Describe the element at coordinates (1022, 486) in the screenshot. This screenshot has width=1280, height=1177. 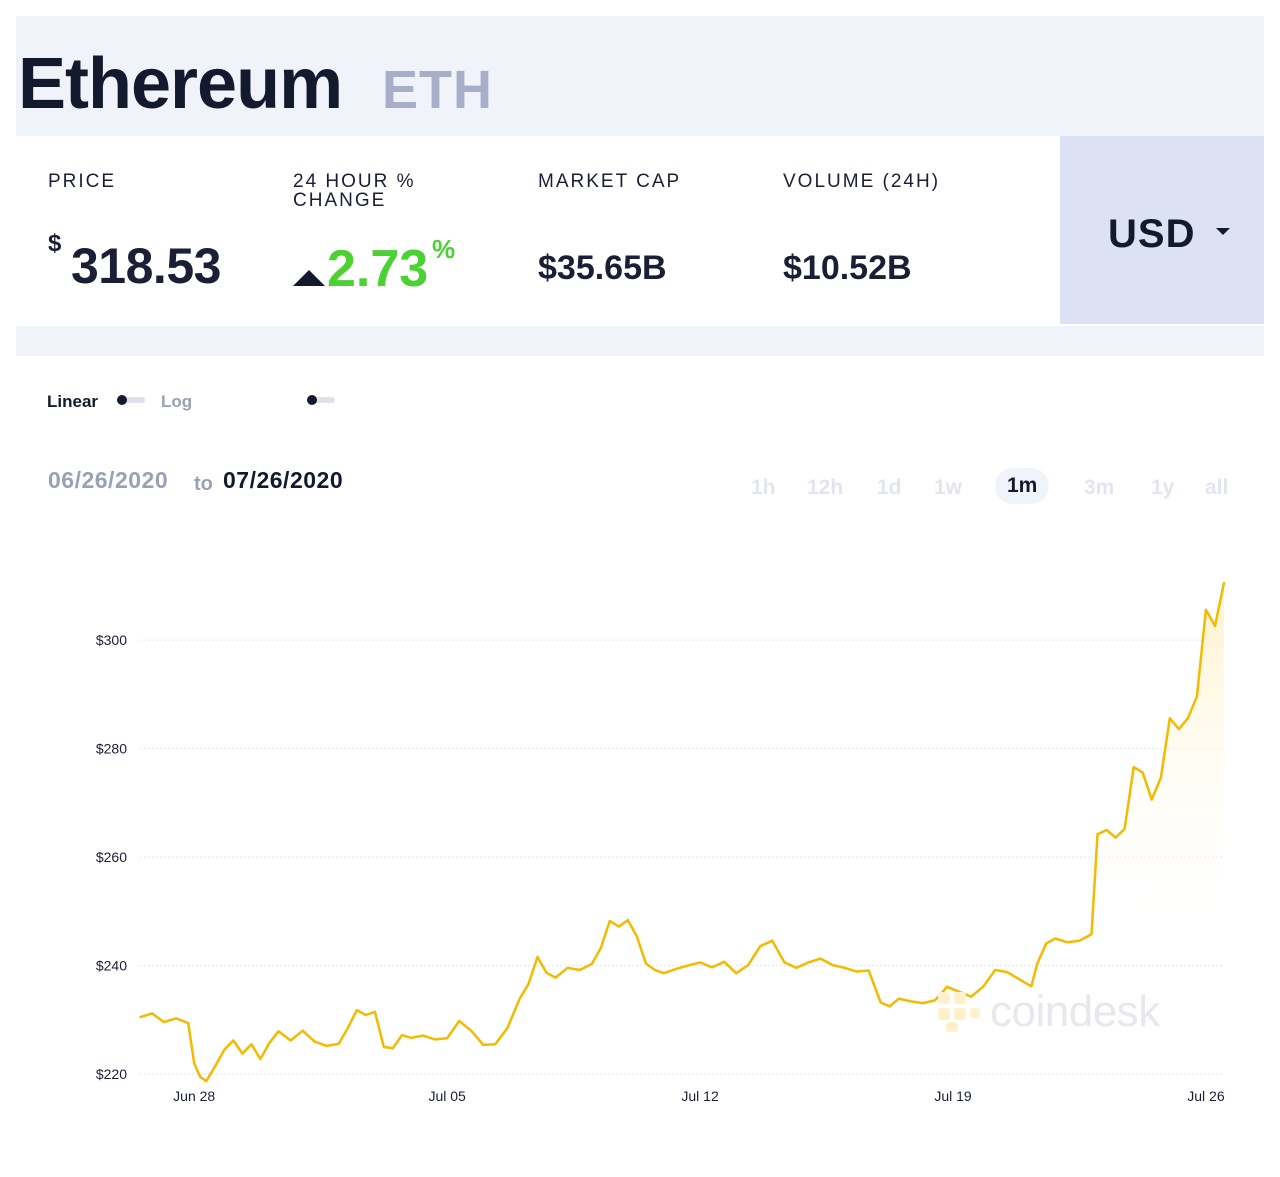
I see `range-tab-1m: 1m` at that location.